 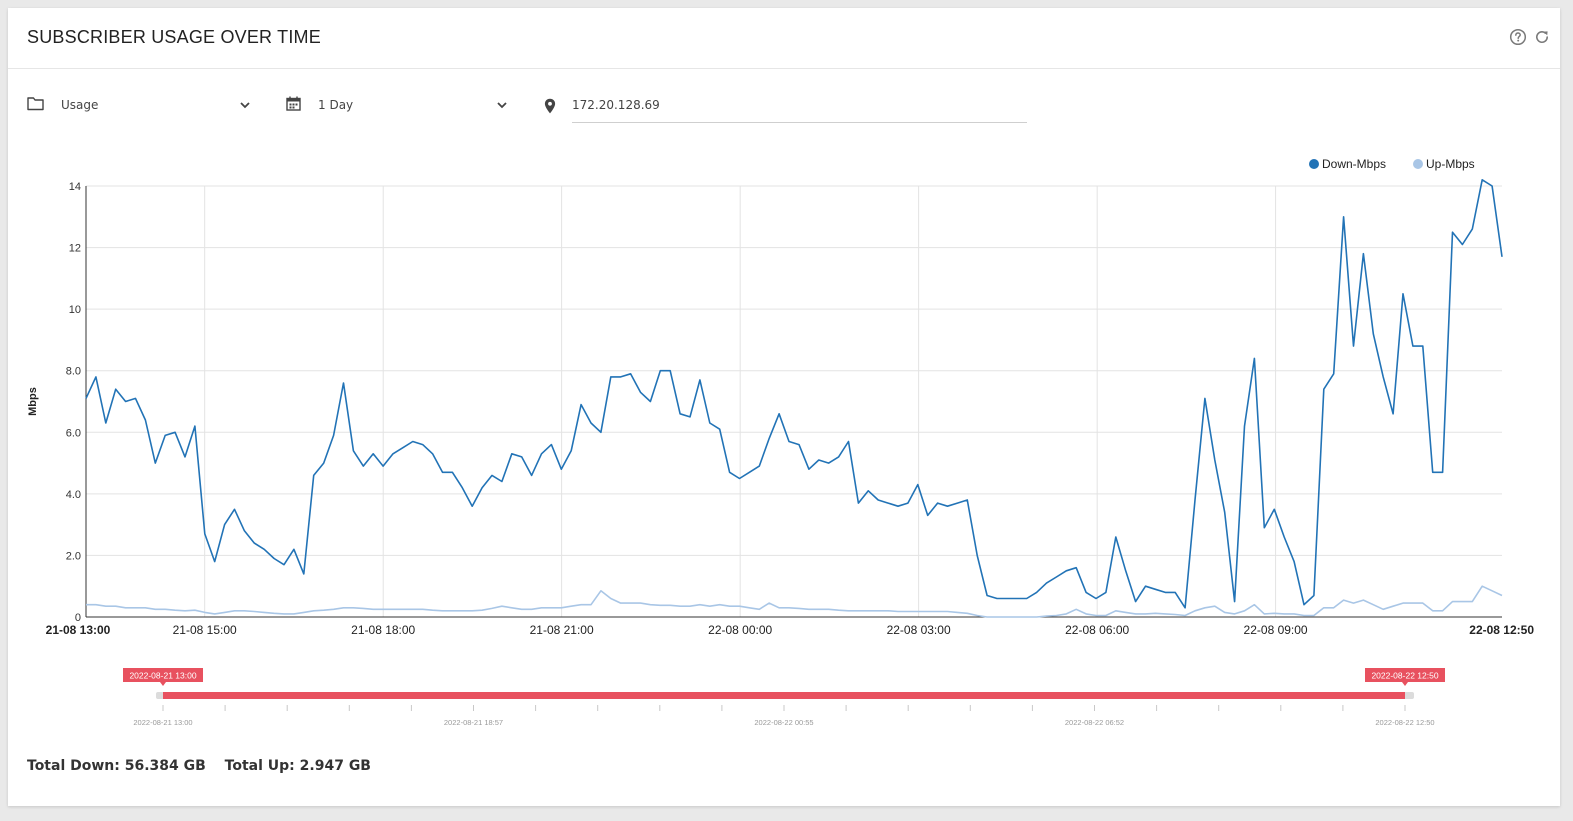 What do you see at coordinates (75, 310) in the screenshot?
I see `y-tick-label: 10` at bounding box center [75, 310].